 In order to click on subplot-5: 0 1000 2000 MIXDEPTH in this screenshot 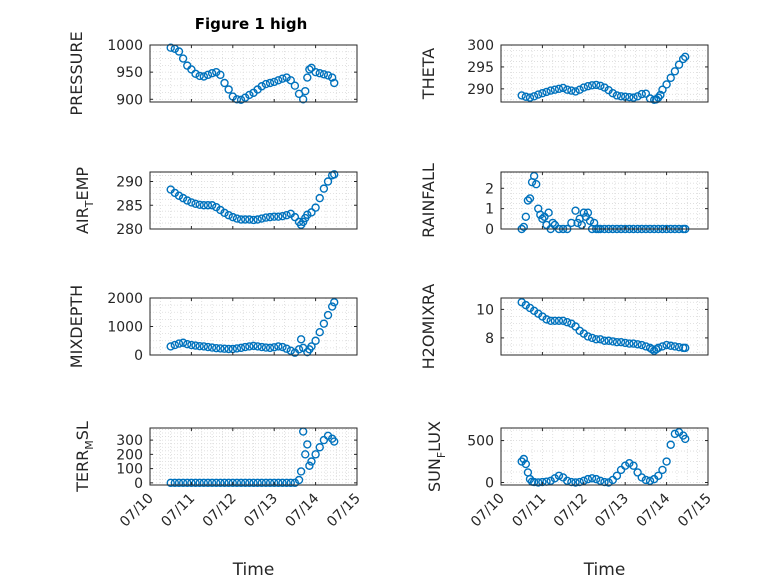, I will do `click(212, 326)`.